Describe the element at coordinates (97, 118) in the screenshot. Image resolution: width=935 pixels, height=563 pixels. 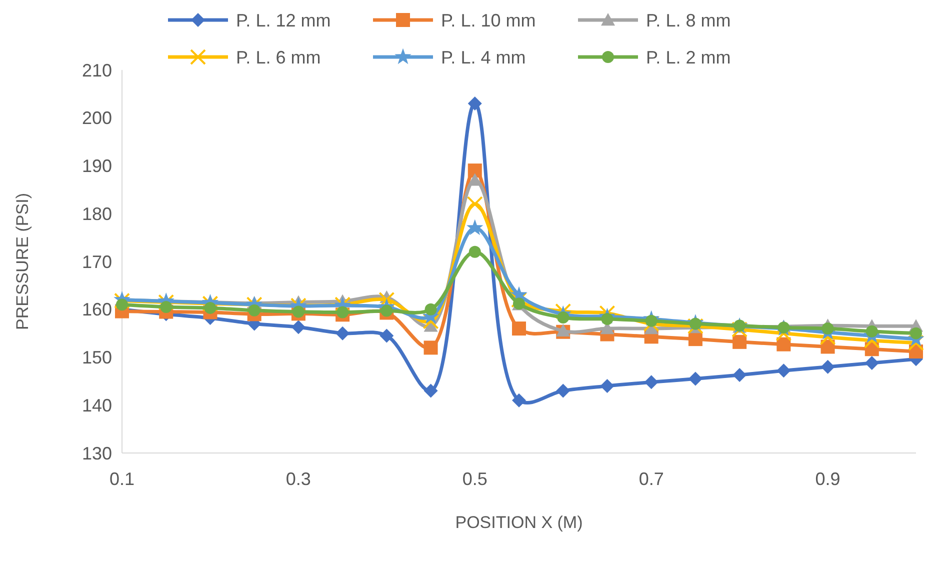
I see `y-tick-label: 200` at that location.